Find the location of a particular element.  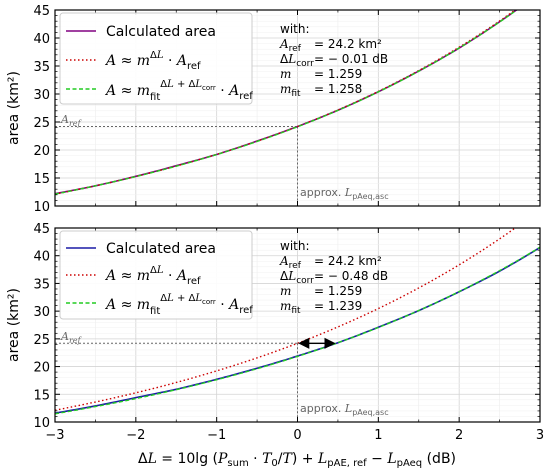

top-with-dlcorr-value: = − 0.01 dB is located at coordinates (351, 59).